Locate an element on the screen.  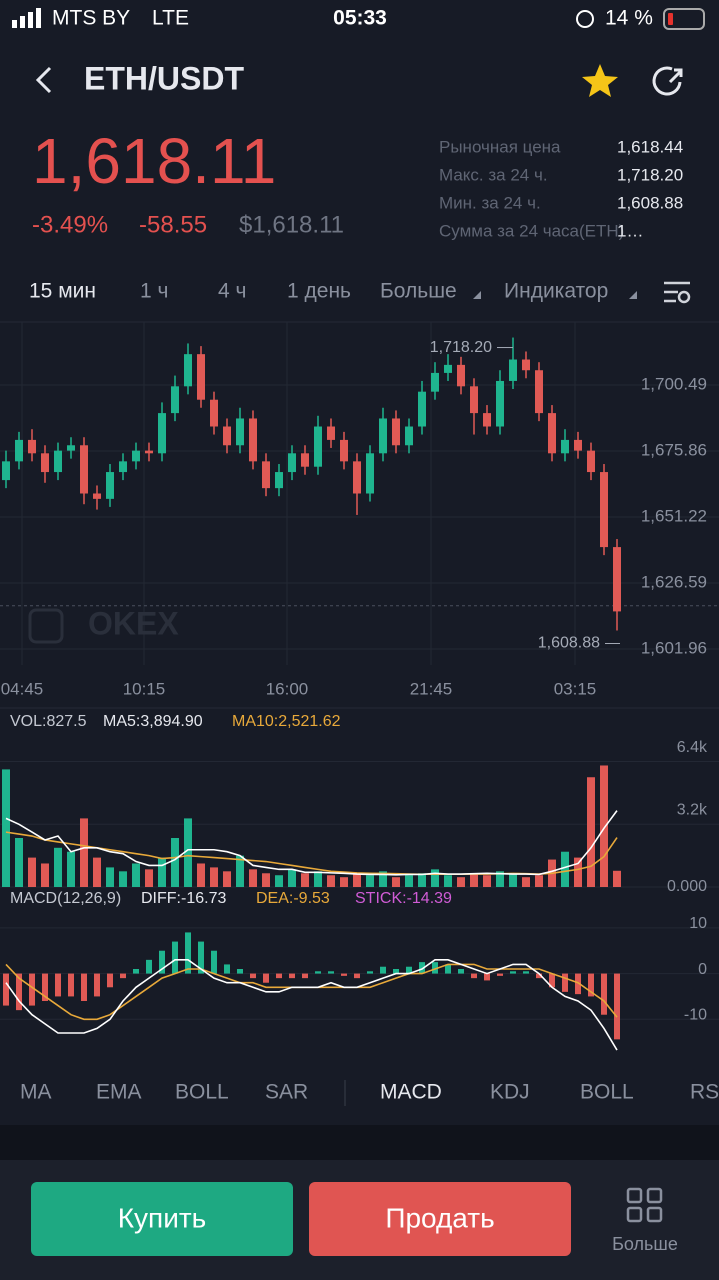
vol-tick-label: 6.4k is located at coordinates (692, 747).